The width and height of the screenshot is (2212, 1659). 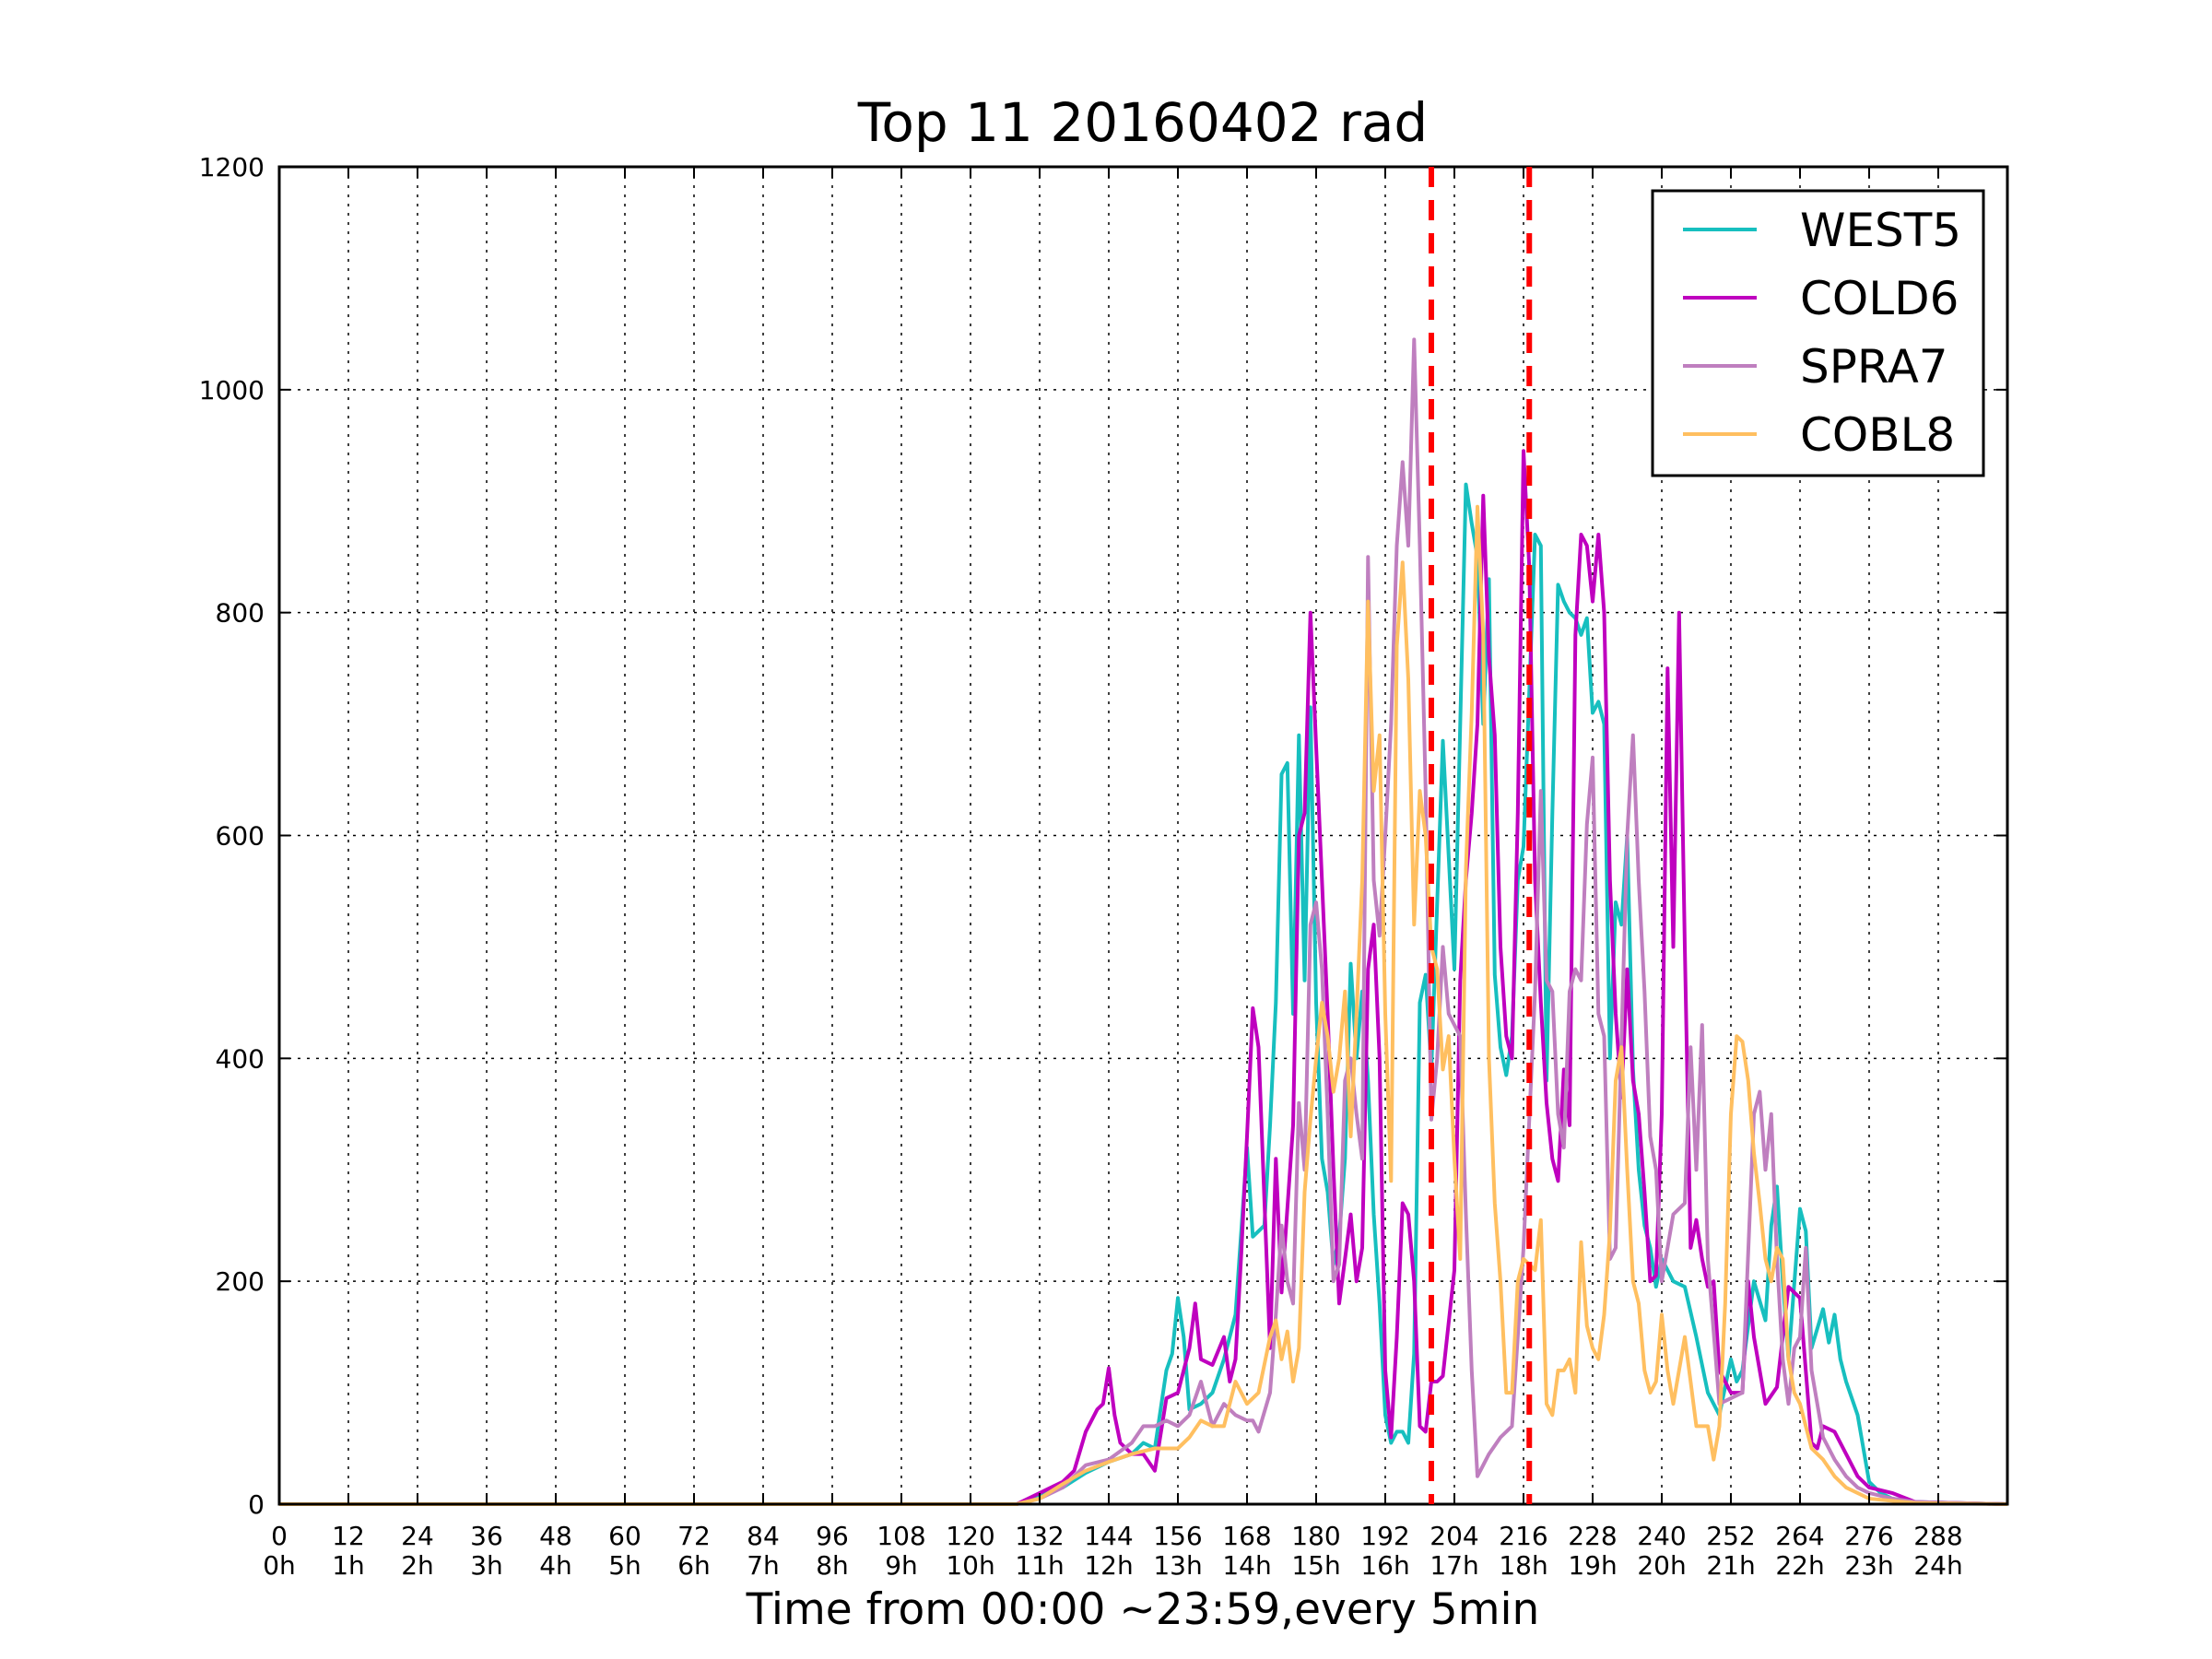 What do you see at coordinates (1868, 1536) in the screenshot?
I see `x-tick-label: 276` at bounding box center [1868, 1536].